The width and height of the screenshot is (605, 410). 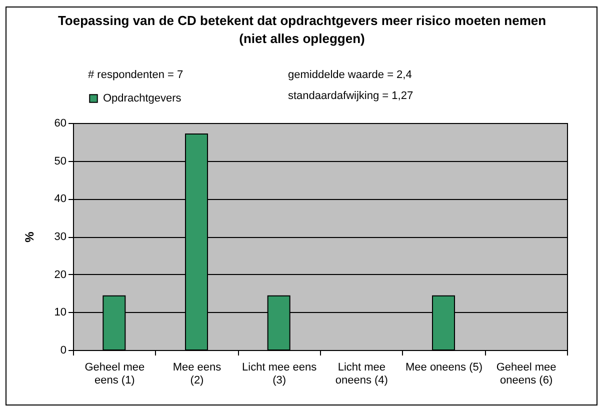 What do you see at coordinates (114, 374) in the screenshot?
I see `x-tick-label: Geheel mee eens (1)` at bounding box center [114, 374].